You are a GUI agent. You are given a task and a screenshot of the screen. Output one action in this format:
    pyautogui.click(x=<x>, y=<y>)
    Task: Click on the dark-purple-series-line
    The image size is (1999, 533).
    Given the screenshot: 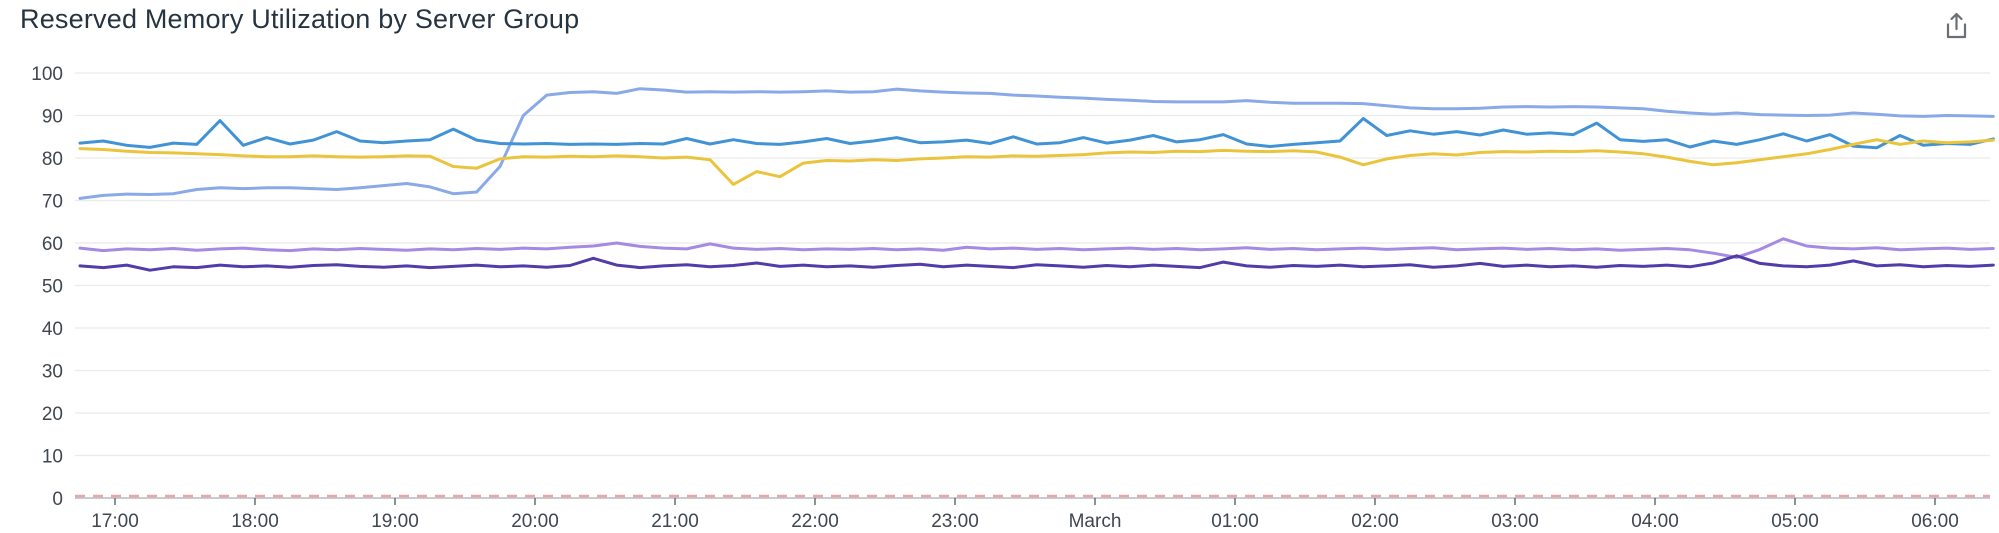 What is the action you would take?
    pyautogui.click(x=1036, y=263)
    